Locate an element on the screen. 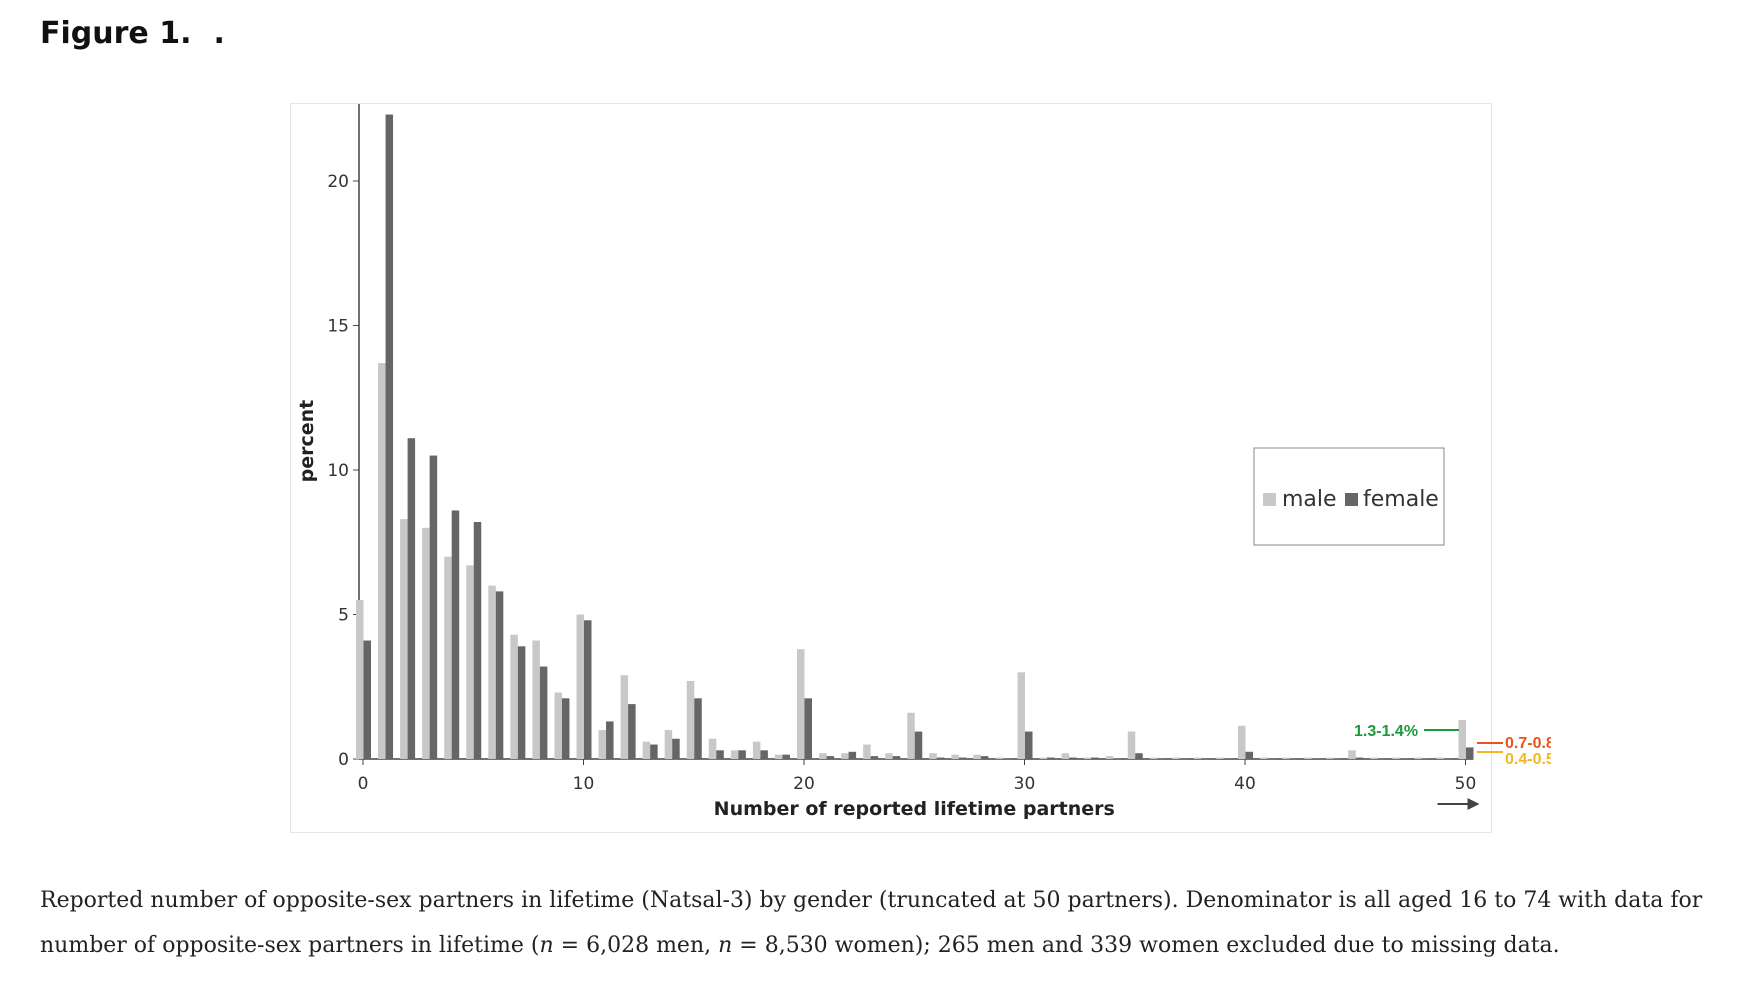 The height and width of the screenshot is (987, 1747). y-tick-label-10: 10 is located at coordinates (338, 471).